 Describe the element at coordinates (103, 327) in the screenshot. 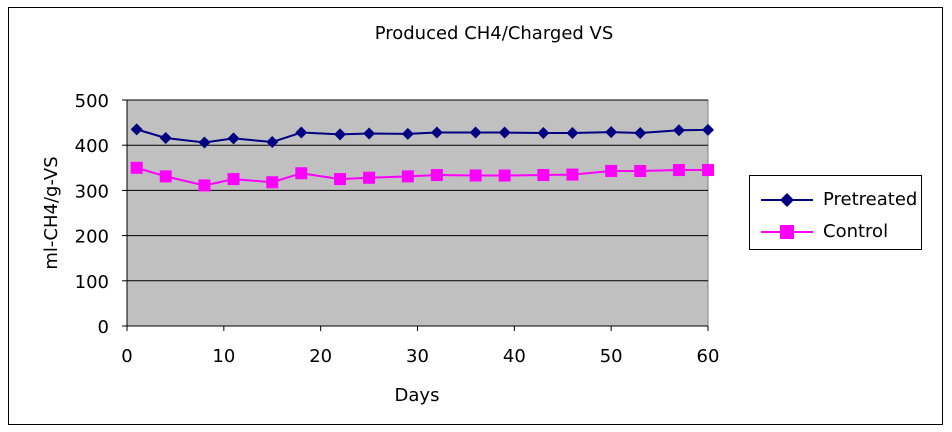

I see `y-tick-label: 0` at that location.